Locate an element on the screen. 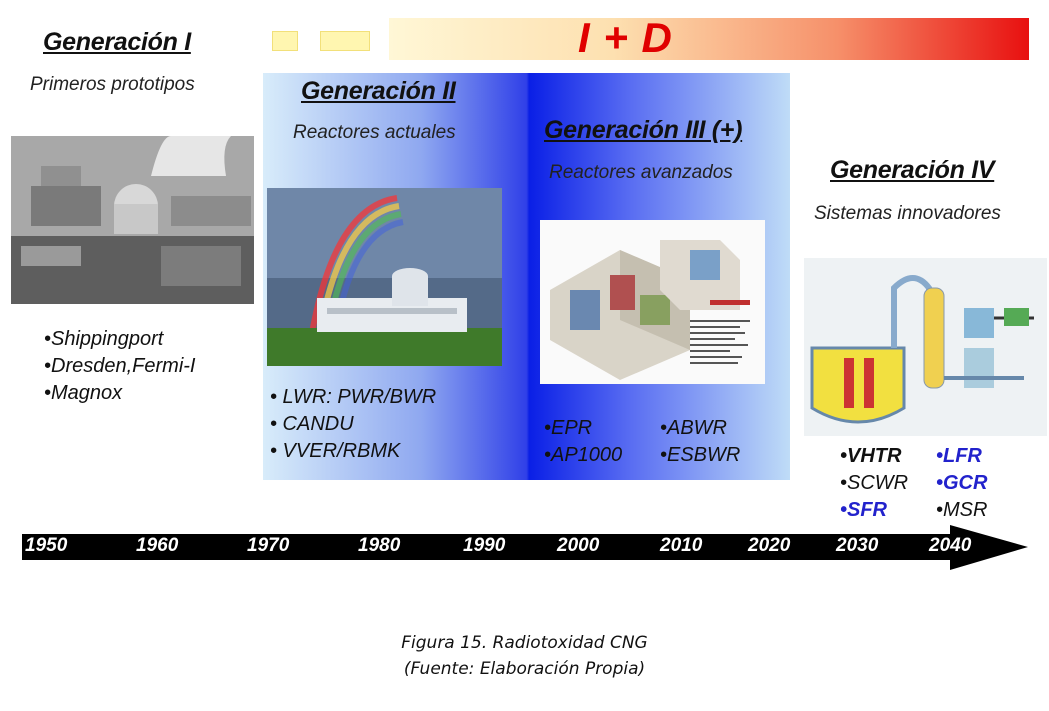 This screenshot has height=711, width=1049. gen3-reactor-cutaway is located at coordinates (652, 302).